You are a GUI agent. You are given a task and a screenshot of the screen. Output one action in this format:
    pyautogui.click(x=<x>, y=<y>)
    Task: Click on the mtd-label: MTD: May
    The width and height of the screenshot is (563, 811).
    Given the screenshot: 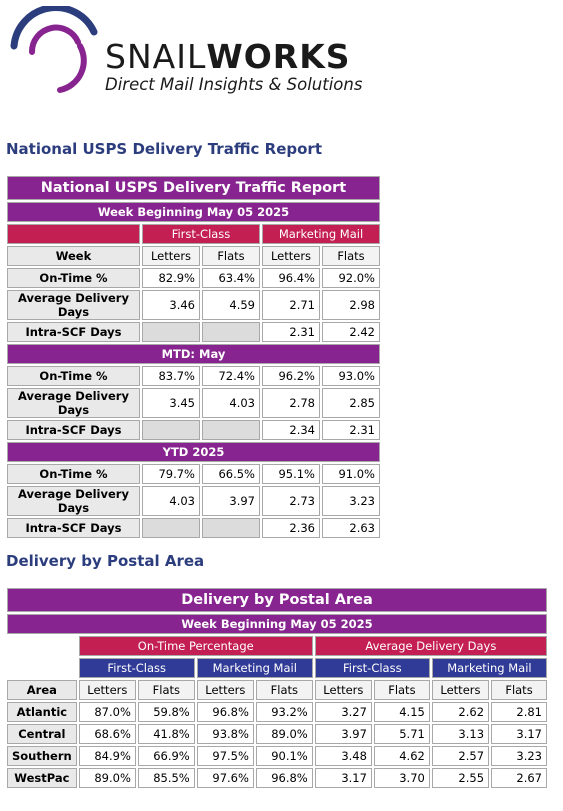 What is the action you would take?
    pyautogui.click(x=193, y=354)
    